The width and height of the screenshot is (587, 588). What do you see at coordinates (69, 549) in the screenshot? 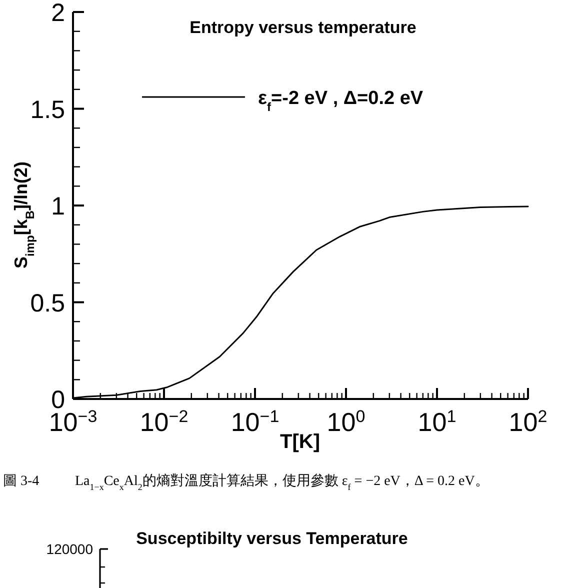
I see `annotation: 120000` at bounding box center [69, 549].